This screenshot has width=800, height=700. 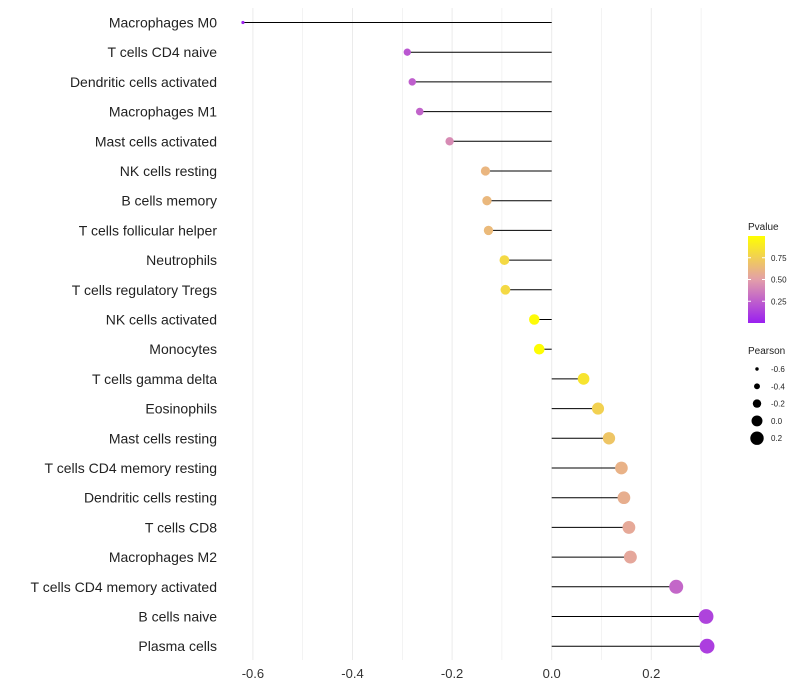 I want to click on pearson-legend-label: 0.2, so click(x=777, y=438).